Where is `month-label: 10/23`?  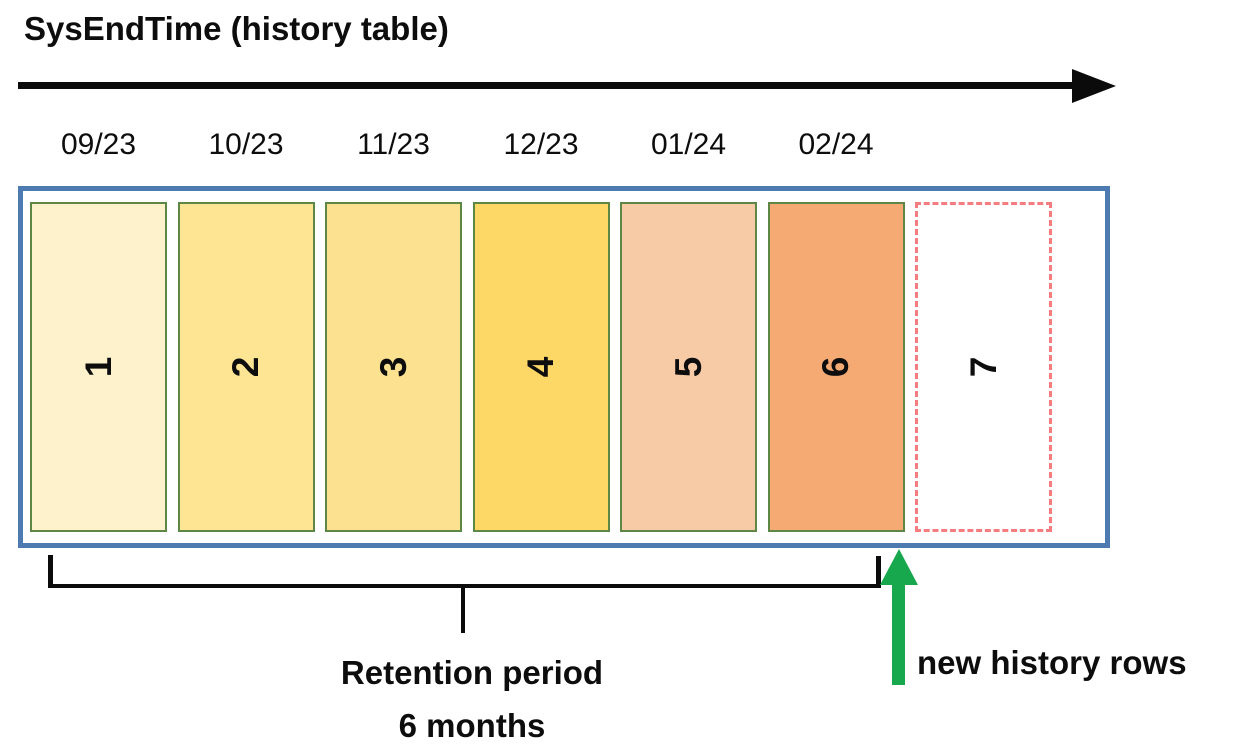 month-label: 10/23 is located at coordinates (246, 144).